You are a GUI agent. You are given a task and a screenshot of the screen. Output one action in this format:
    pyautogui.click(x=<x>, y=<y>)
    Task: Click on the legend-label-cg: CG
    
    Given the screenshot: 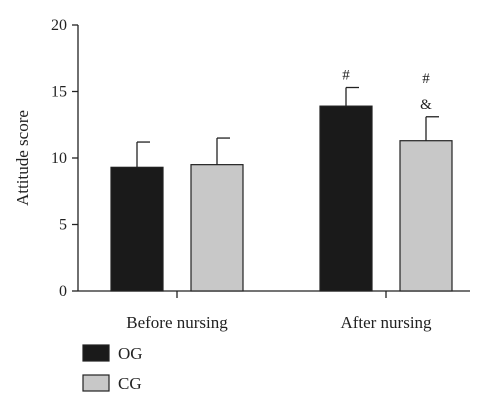 What is the action you would take?
    pyautogui.click(x=130, y=383)
    